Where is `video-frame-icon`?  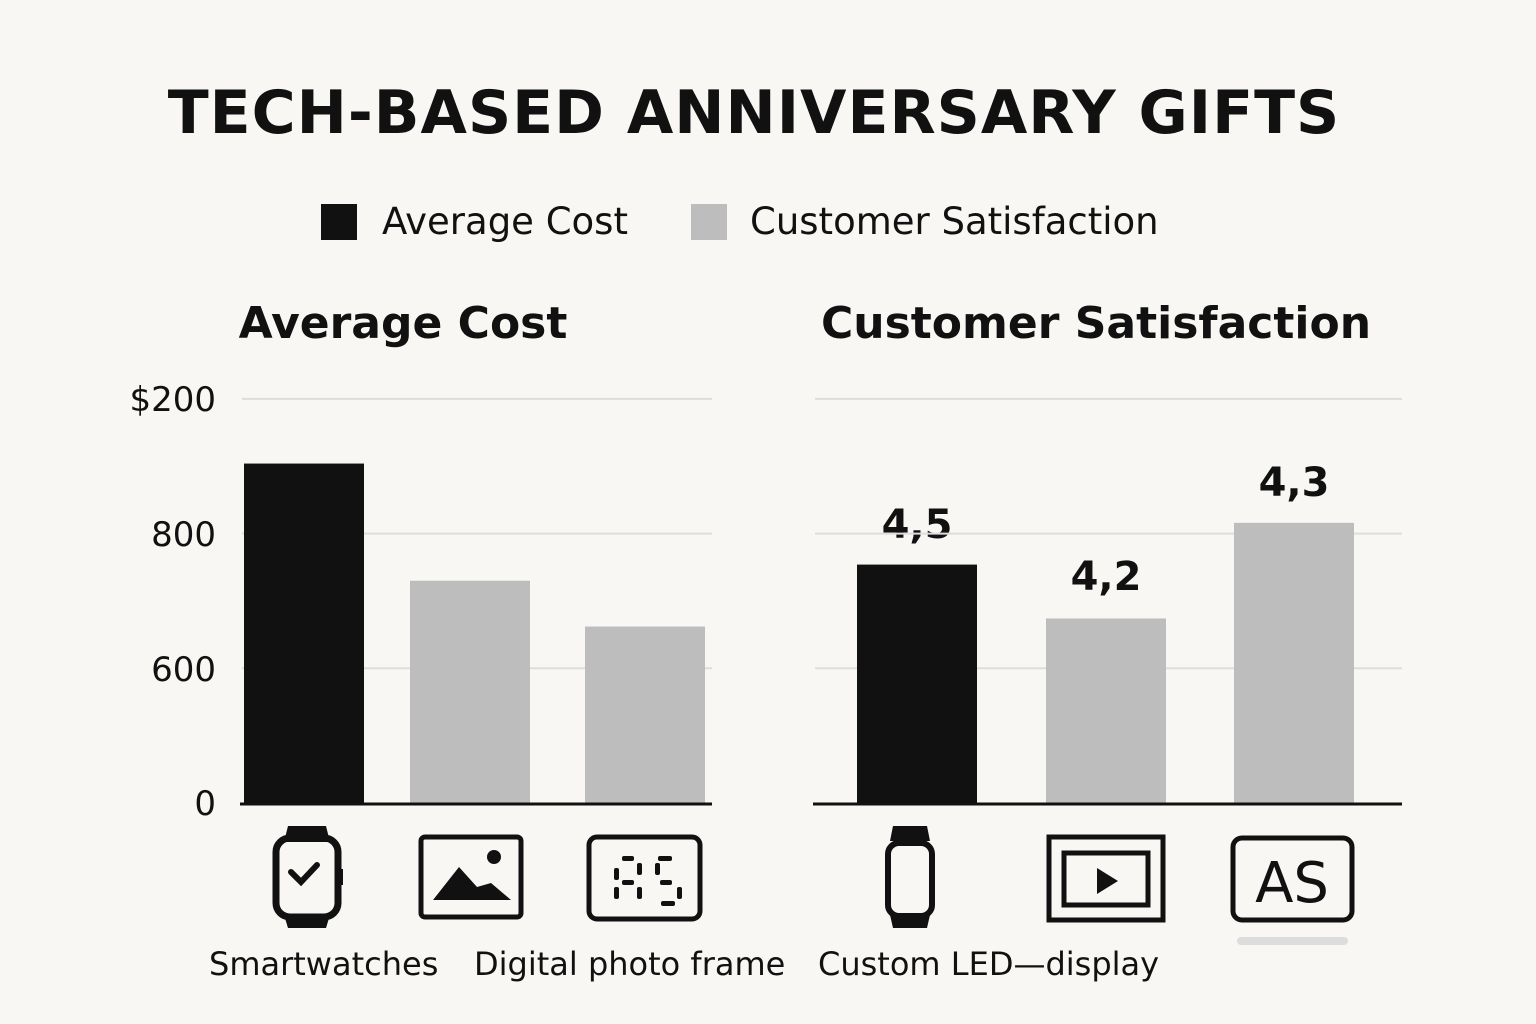
video-frame-icon is located at coordinates (1106, 878).